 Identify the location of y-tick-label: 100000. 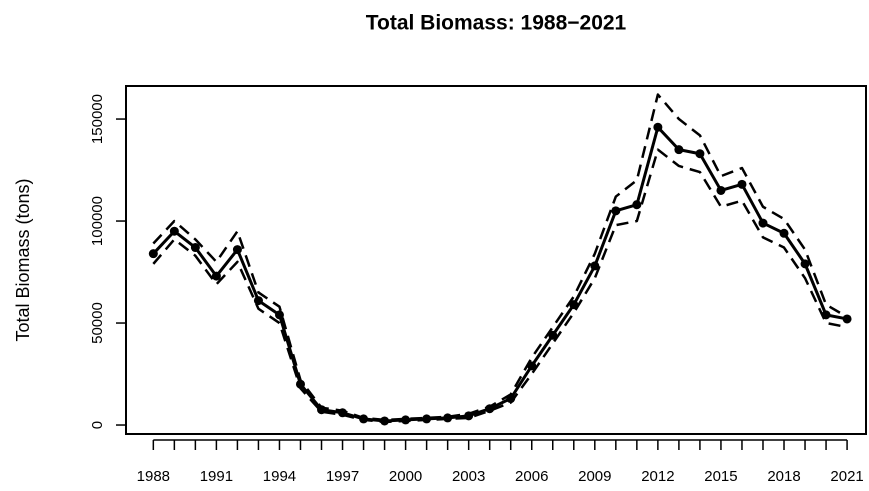
(97, 221).